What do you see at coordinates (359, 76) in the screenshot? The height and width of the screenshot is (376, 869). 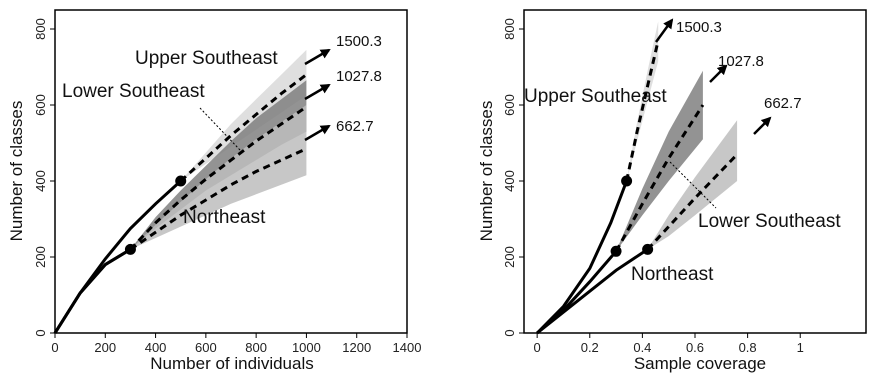 I see `asymptote-label-lower-left: 1027.8` at bounding box center [359, 76].